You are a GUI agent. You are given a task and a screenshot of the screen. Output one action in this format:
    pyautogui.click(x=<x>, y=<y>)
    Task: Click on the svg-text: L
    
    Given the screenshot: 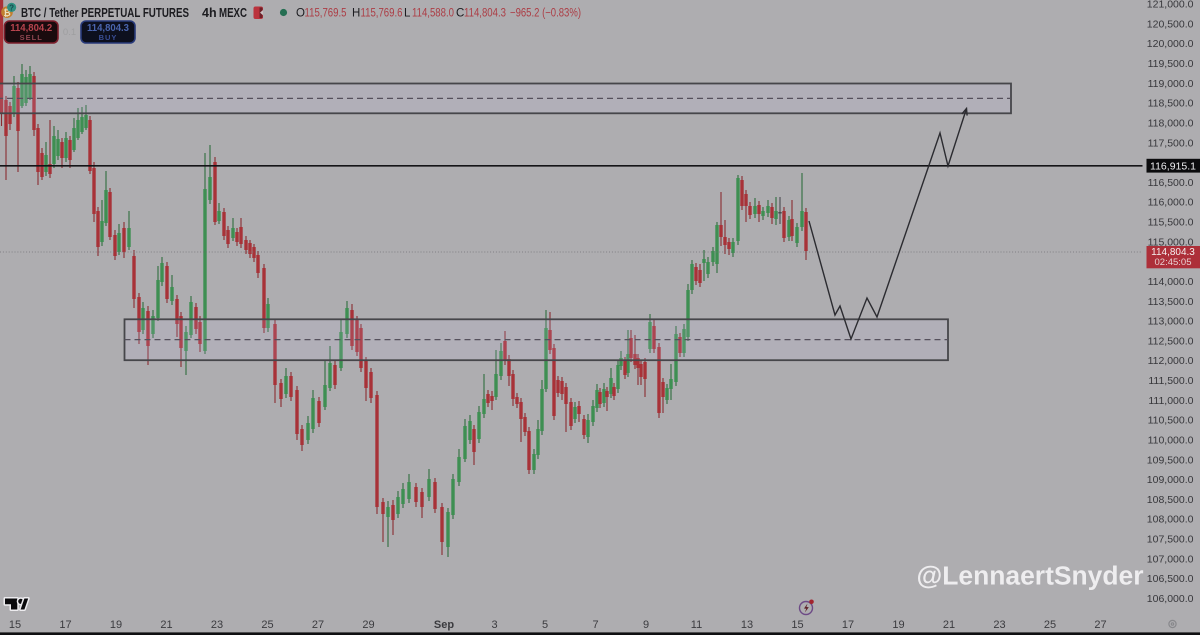 What is the action you would take?
    pyautogui.click(x=407, y=14)
    